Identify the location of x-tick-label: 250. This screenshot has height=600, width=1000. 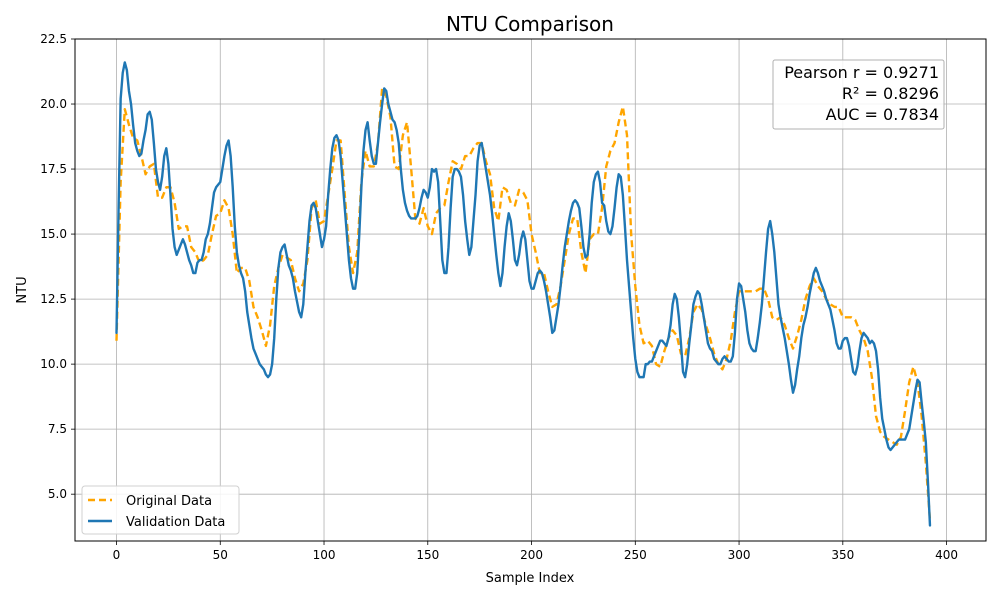
(635, 555).